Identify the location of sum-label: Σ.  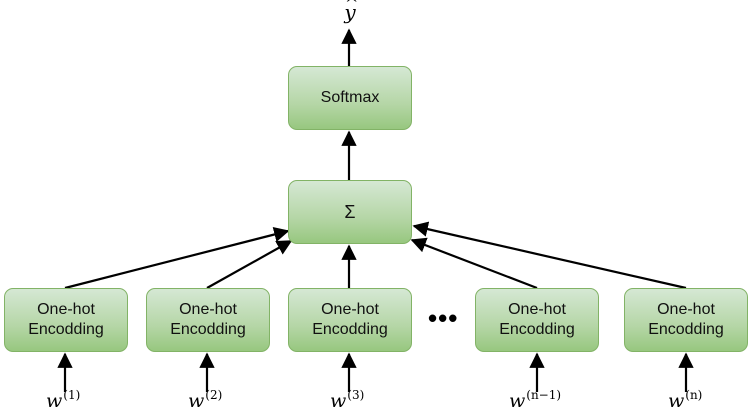
(350, 212).